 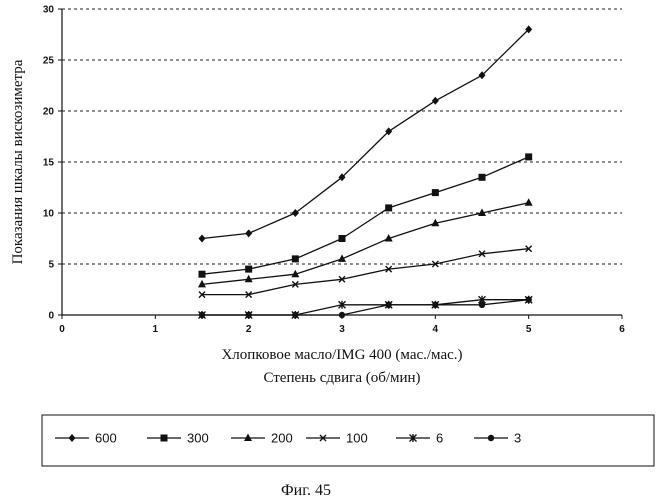 What do you see at coordinates (436, 329) in the screenshot?
I see `x-tick-label: 4` at bounding box center [436, 329].